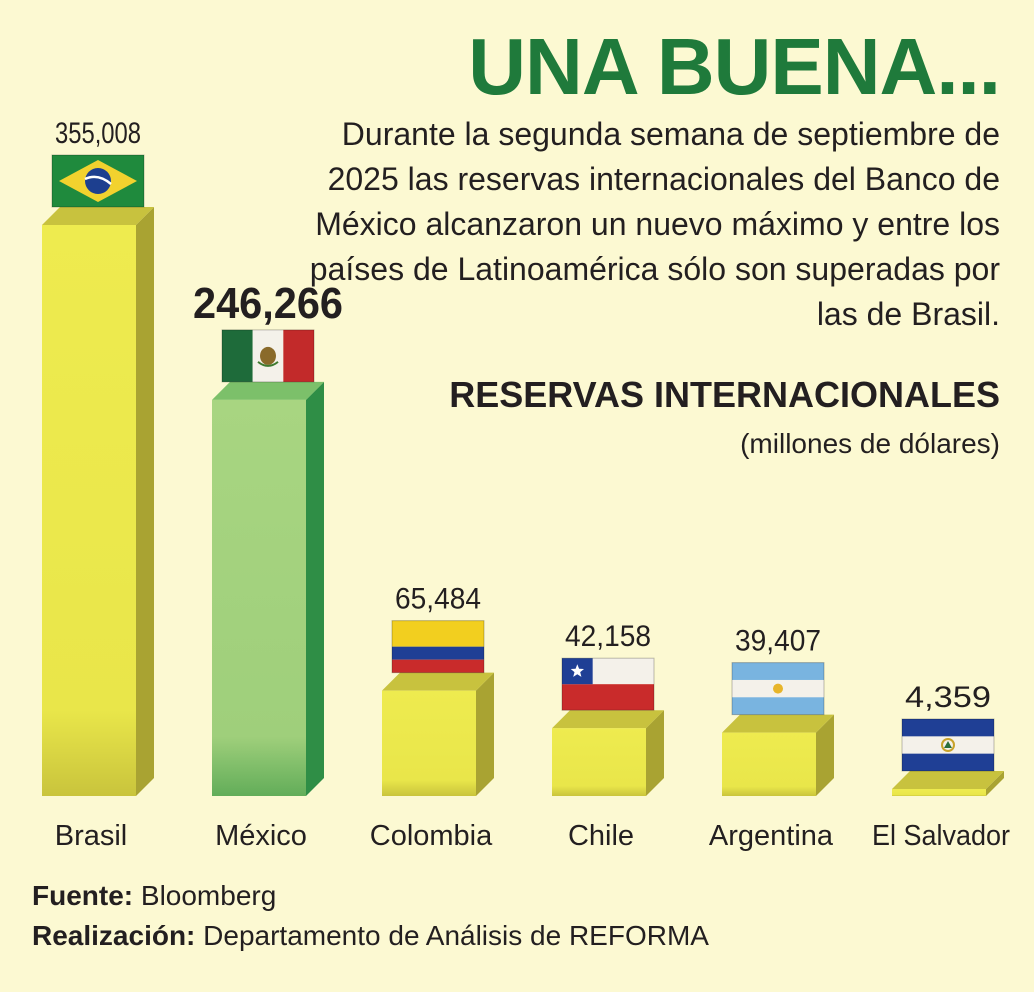  Describe the element at coordinates (114, 935) in the screenshot. I see `credit-label: Realización:` at that location.